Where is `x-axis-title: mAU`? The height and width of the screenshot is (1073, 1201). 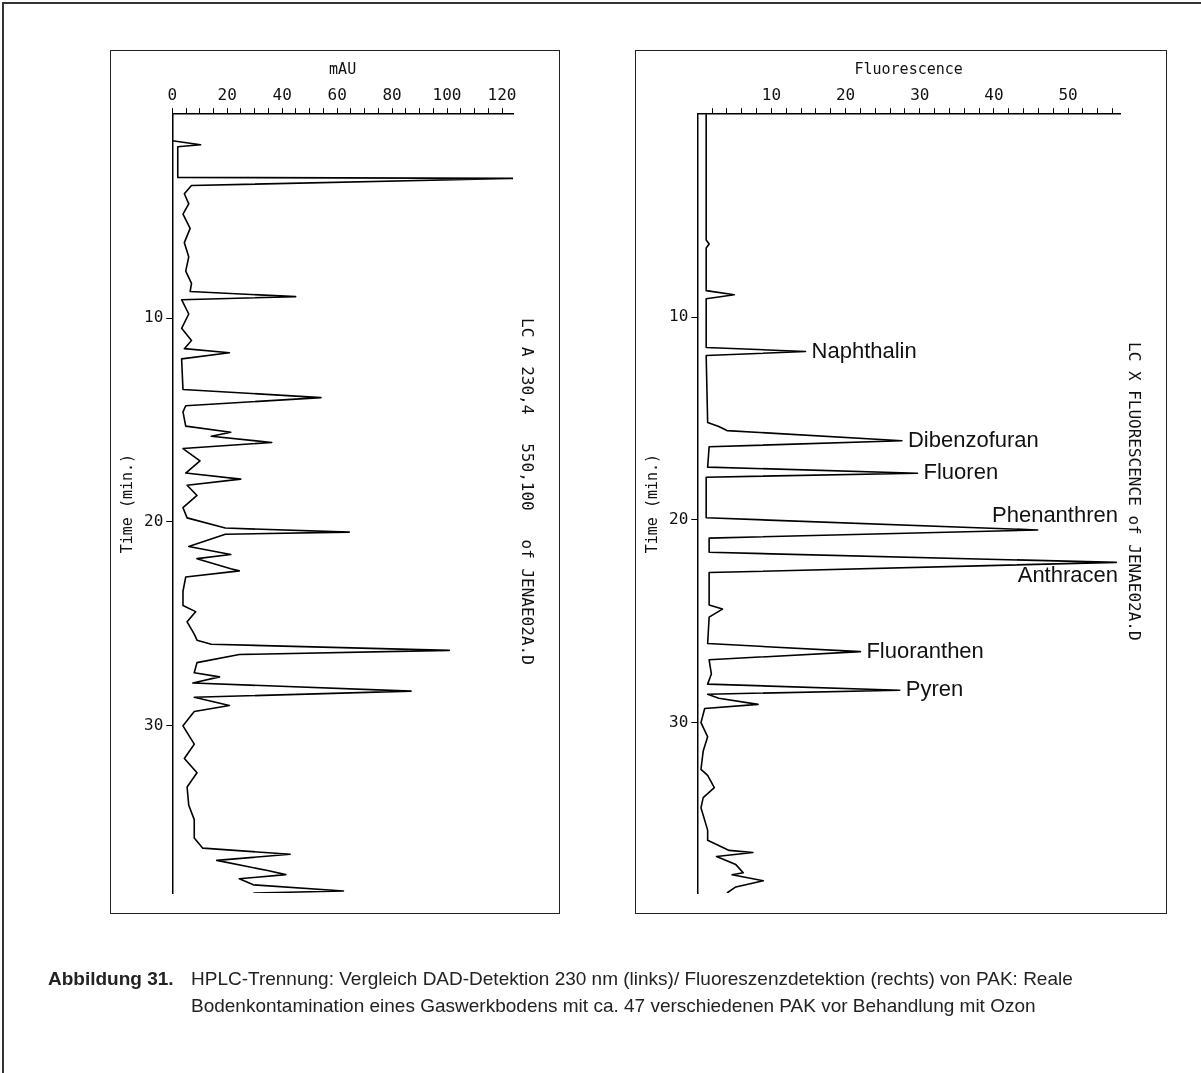 x-axis-title: mAU is located at coordinates (343, 68).